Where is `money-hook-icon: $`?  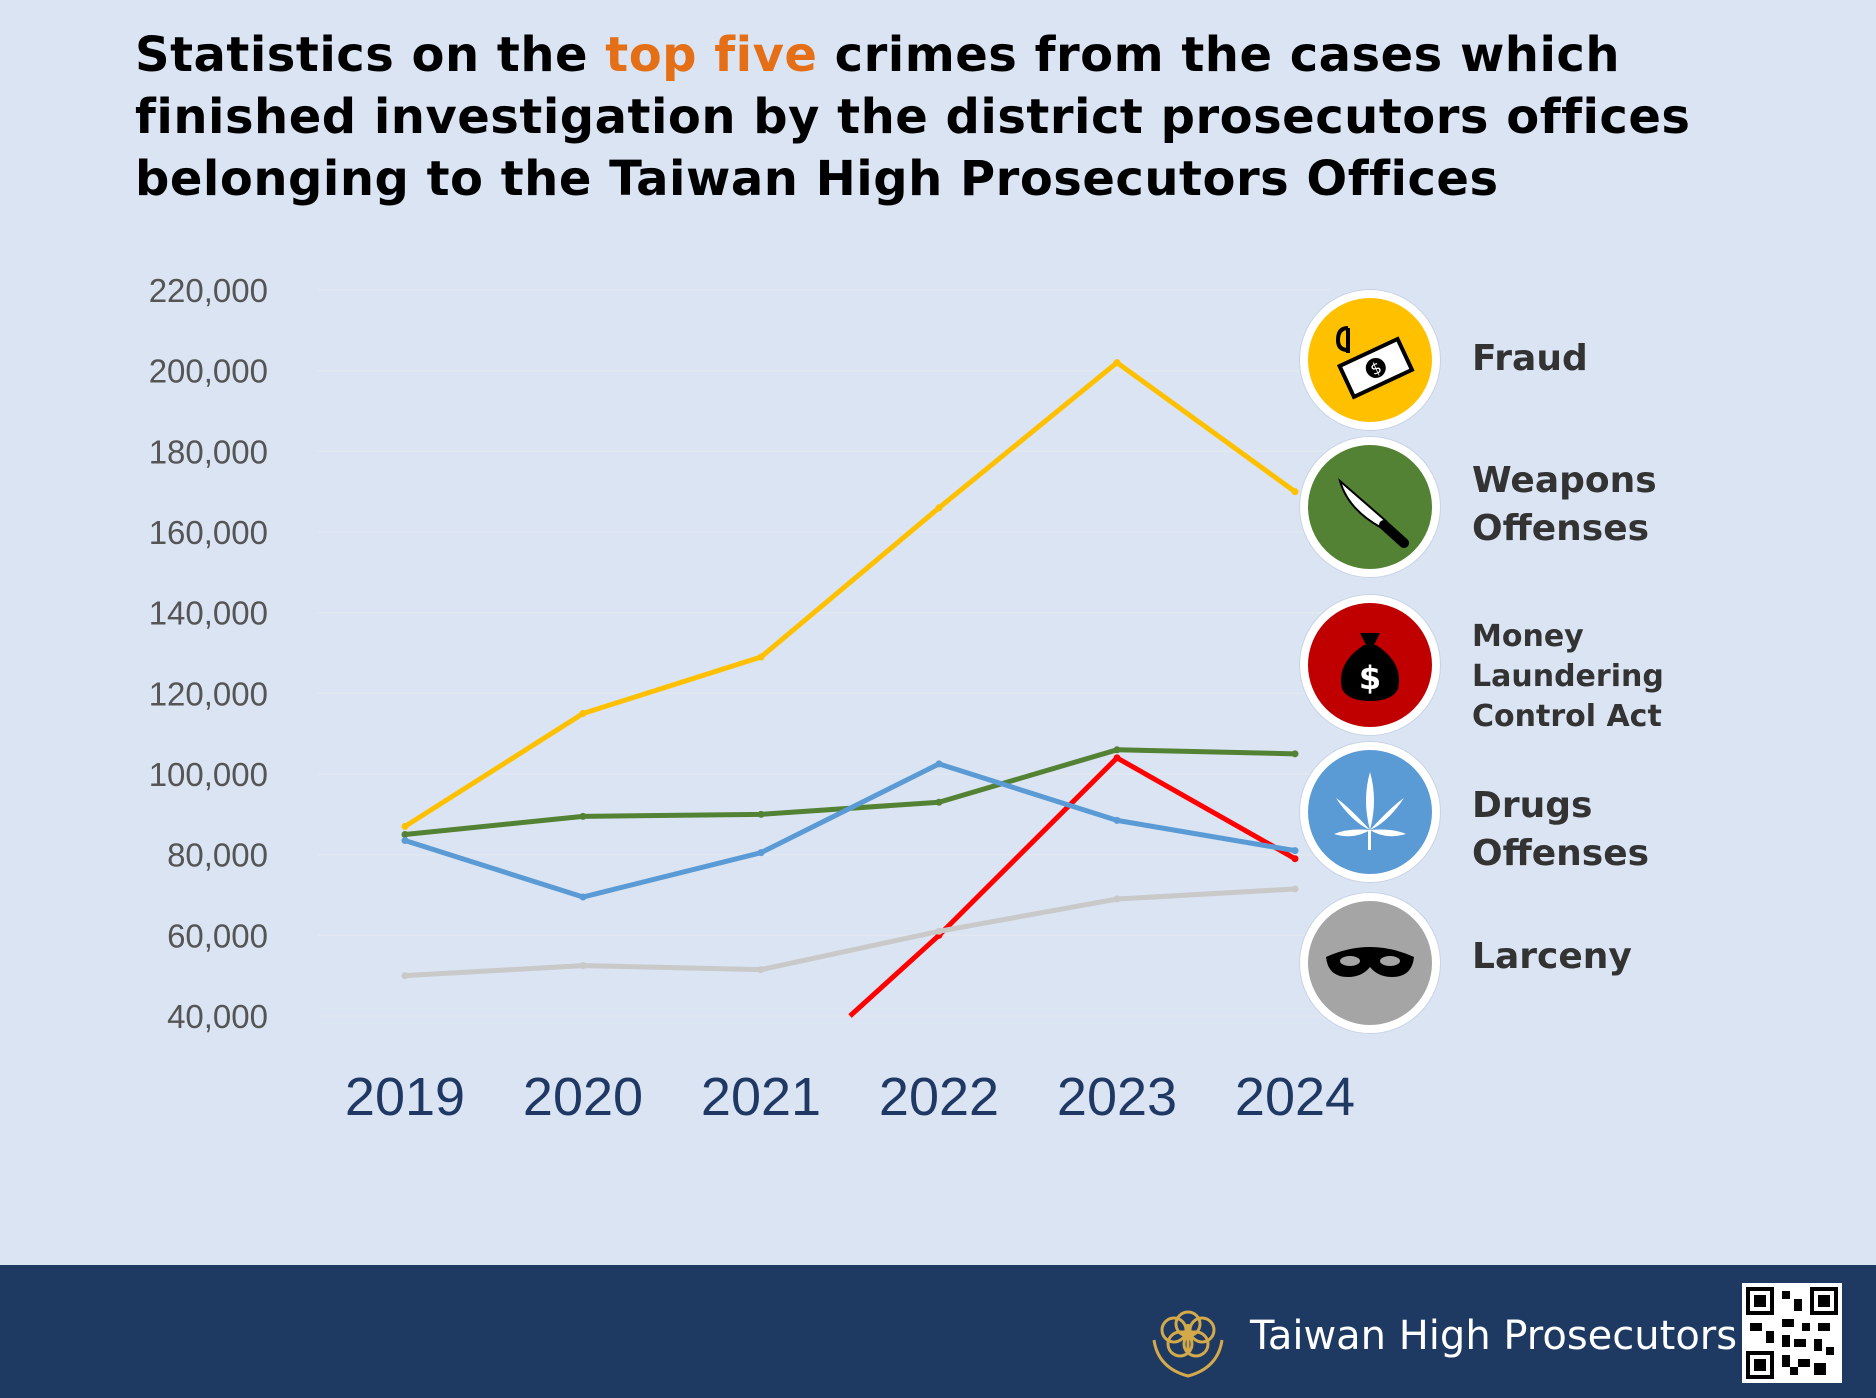
money-hook-icon: $ is located at coordinates (1370, 360).